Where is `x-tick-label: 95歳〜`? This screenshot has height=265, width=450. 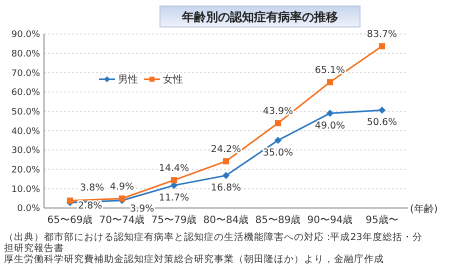 x-tick-label: 95歳〜 is located at coordinates (382, 220).